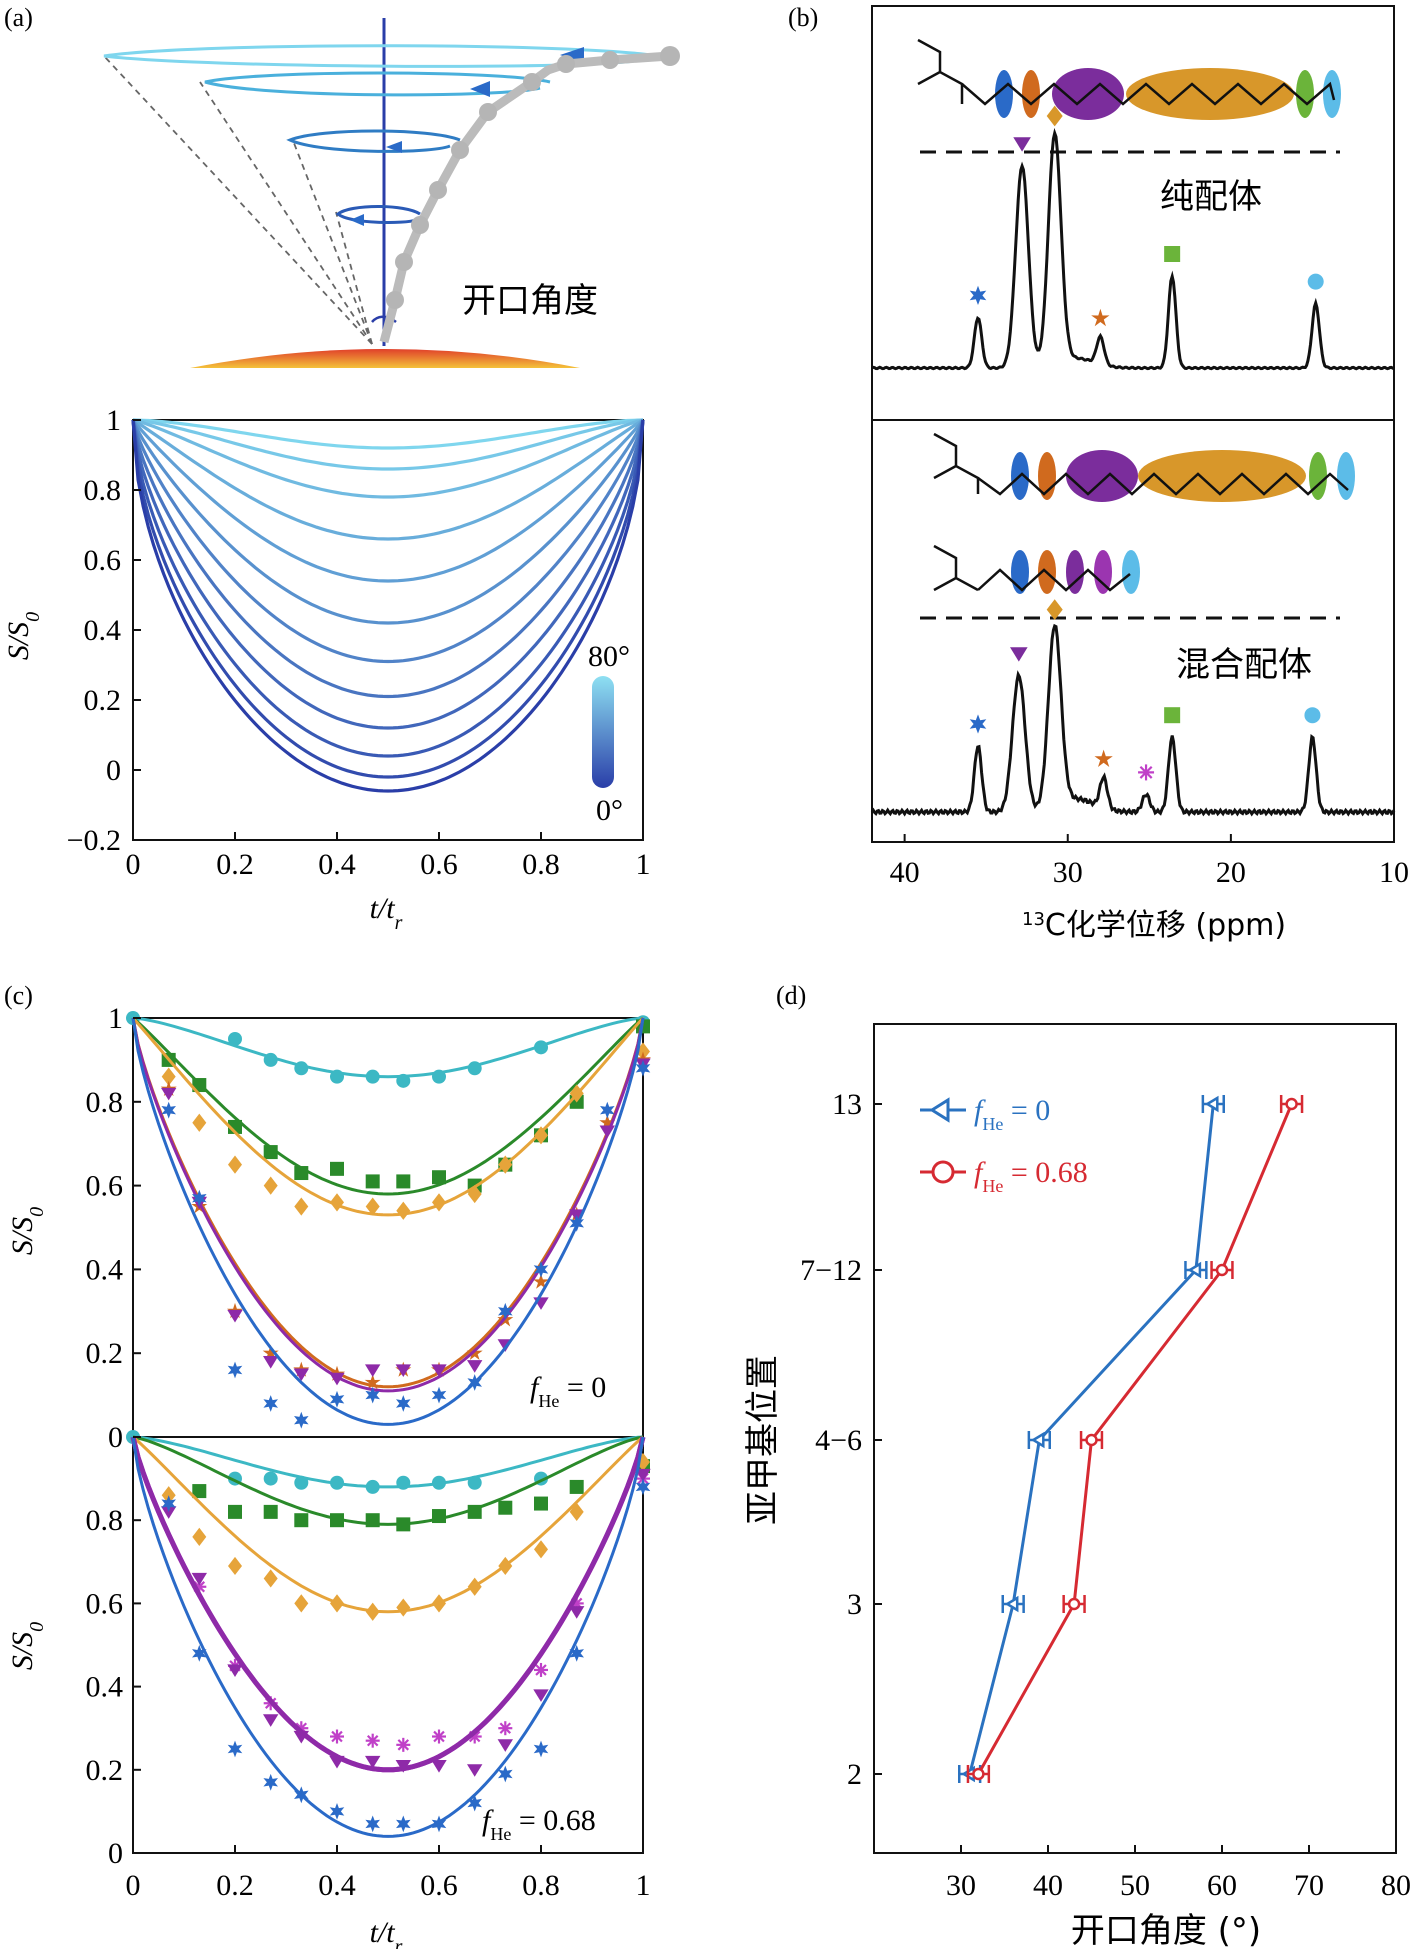 Image resolution: width=1417 pixels, height=1949 pixels. What do you see at coordinates (18, 17) in the screenshot?
I see `panel-label-a: (a)` at bounding box center [18, 17].